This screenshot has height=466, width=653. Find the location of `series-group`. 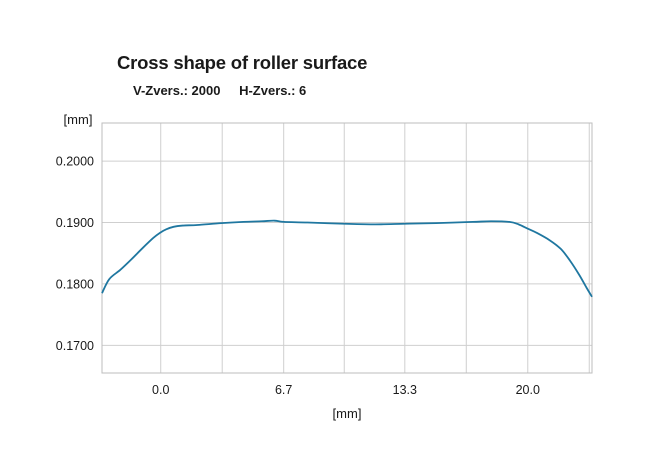

series-group is located at coordinates (347, 258).